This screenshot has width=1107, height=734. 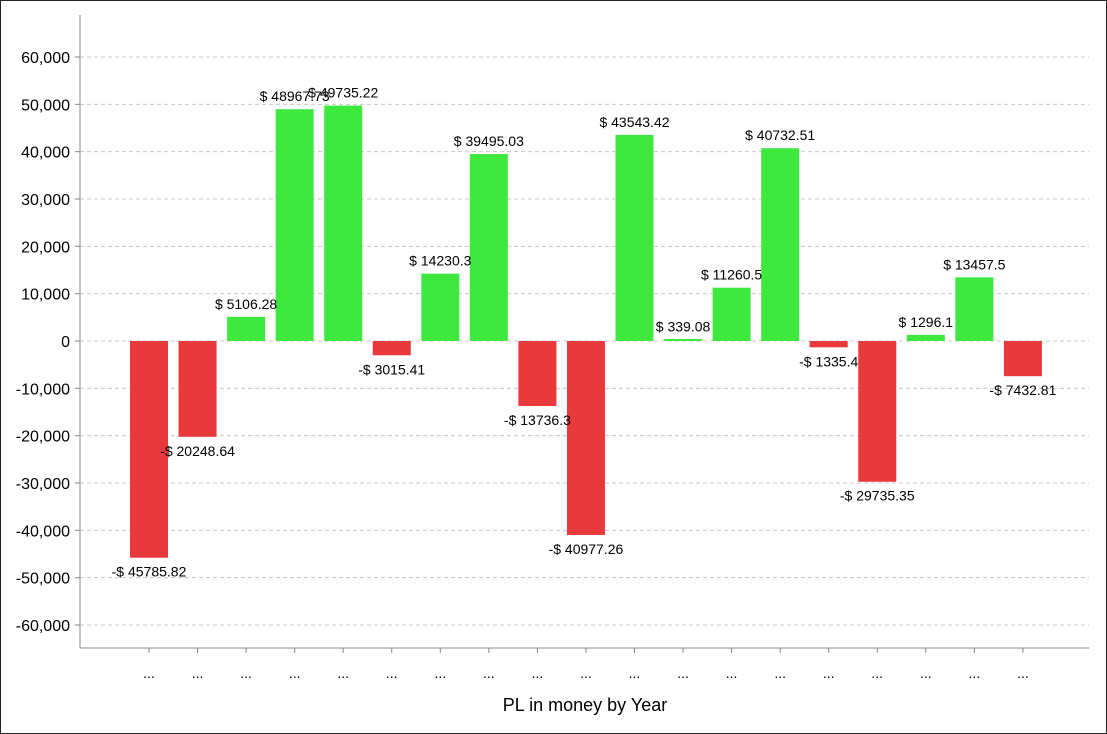 What do you see at coordinates (43, 389) in the screenshot?
I see `y-tick-label: -10,000` at bounding box center [43, 389].